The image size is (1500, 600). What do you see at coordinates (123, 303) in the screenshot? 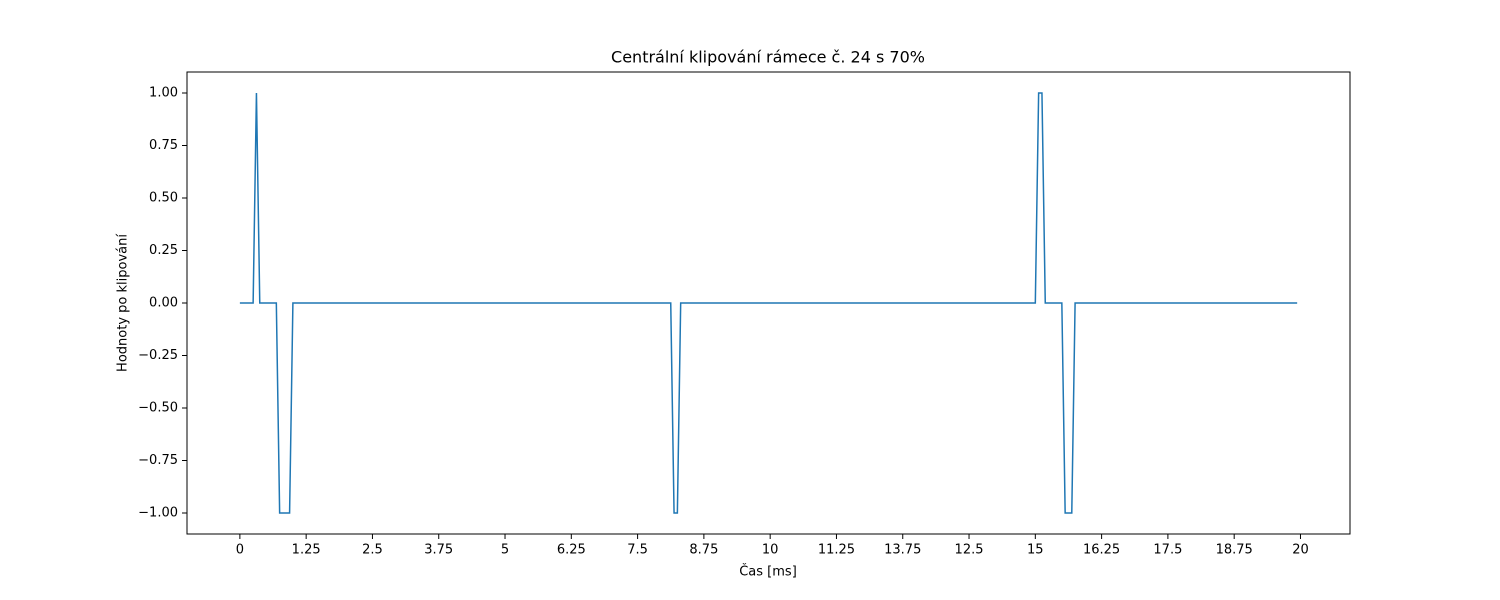
I see `y-axis-label: Hodnoty po klipování` at bounding box center [123, 303].